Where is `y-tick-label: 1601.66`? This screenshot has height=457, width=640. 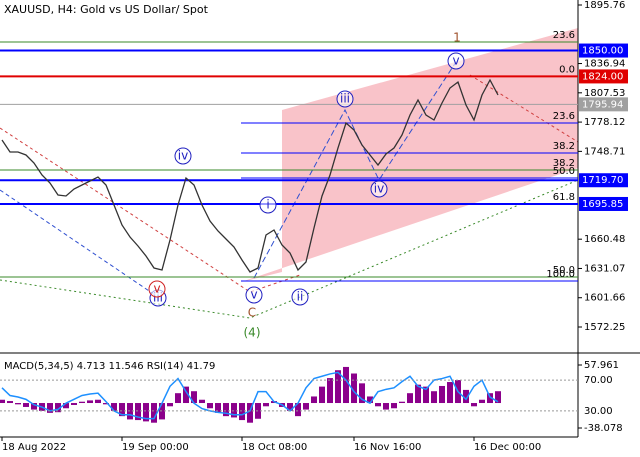 y-tick-label: 1601.66 is located at coordinates (604, 298).